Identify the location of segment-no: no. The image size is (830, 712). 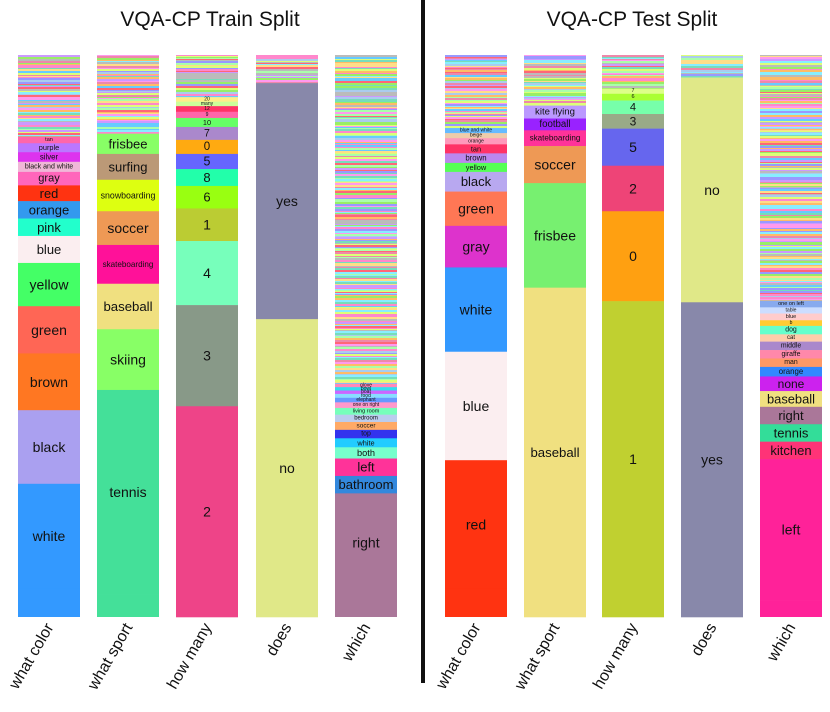
(712, 190).